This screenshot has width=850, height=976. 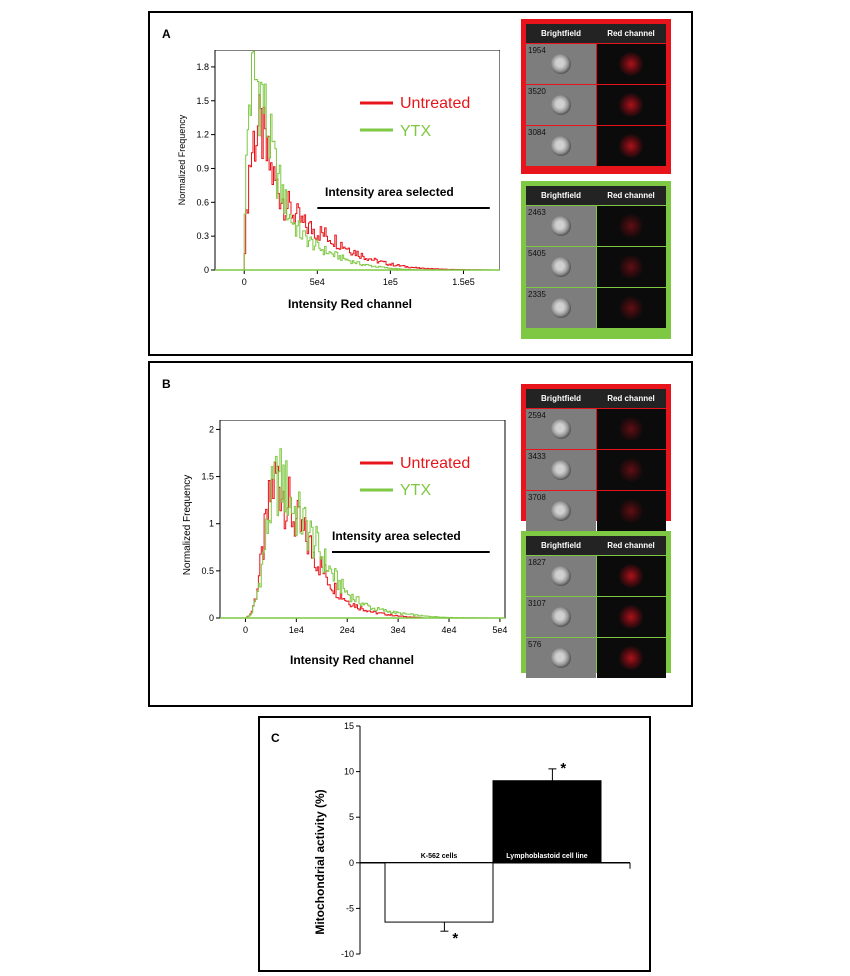 I want to click on brightfield-image: 2335, so click(x=561, y=308).